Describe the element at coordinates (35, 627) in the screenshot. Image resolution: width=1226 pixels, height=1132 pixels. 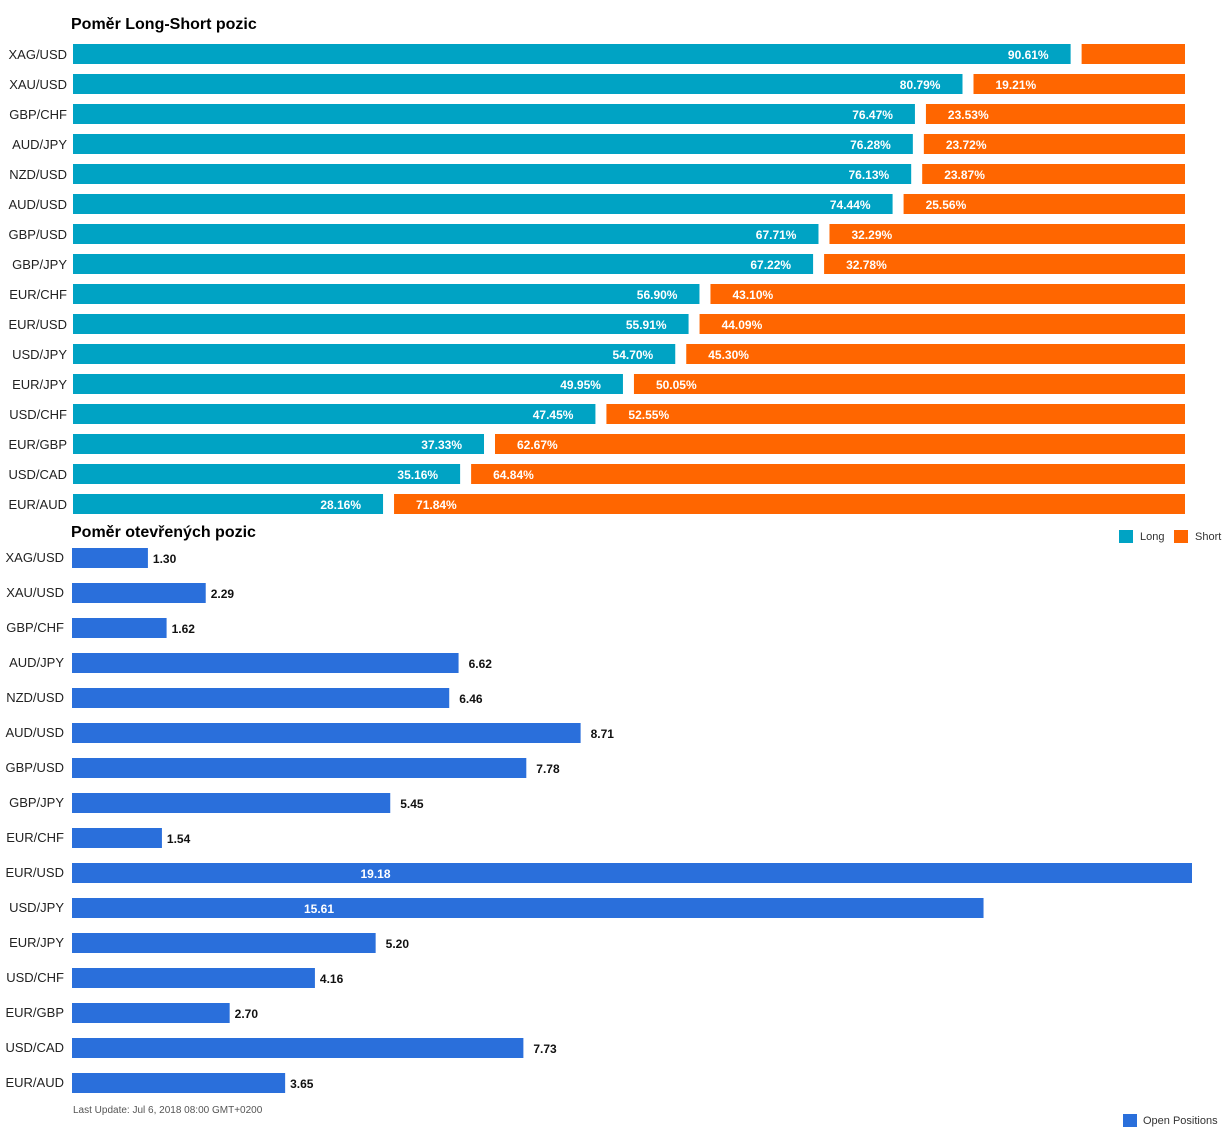
I see `op-category-gbp-chf: GBP/CHF` at that location.